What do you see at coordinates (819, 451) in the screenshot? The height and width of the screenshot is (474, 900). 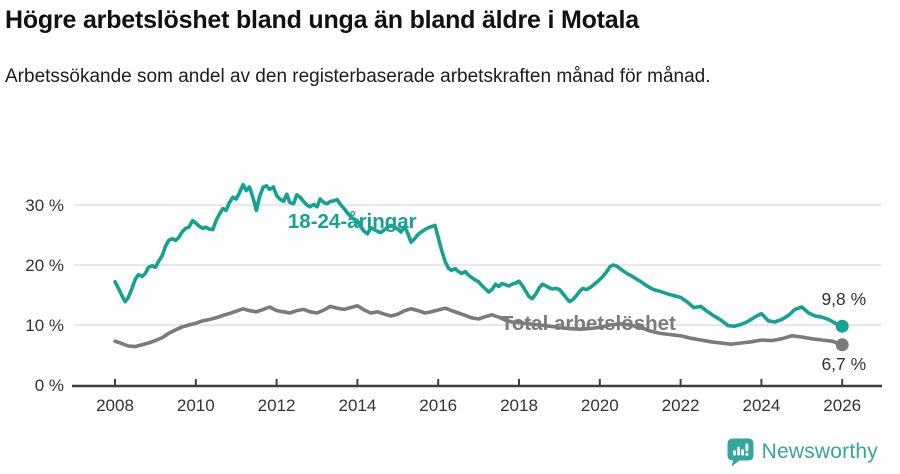 I see `brand-name: Newsworthy` at bounding box center [819, 451].